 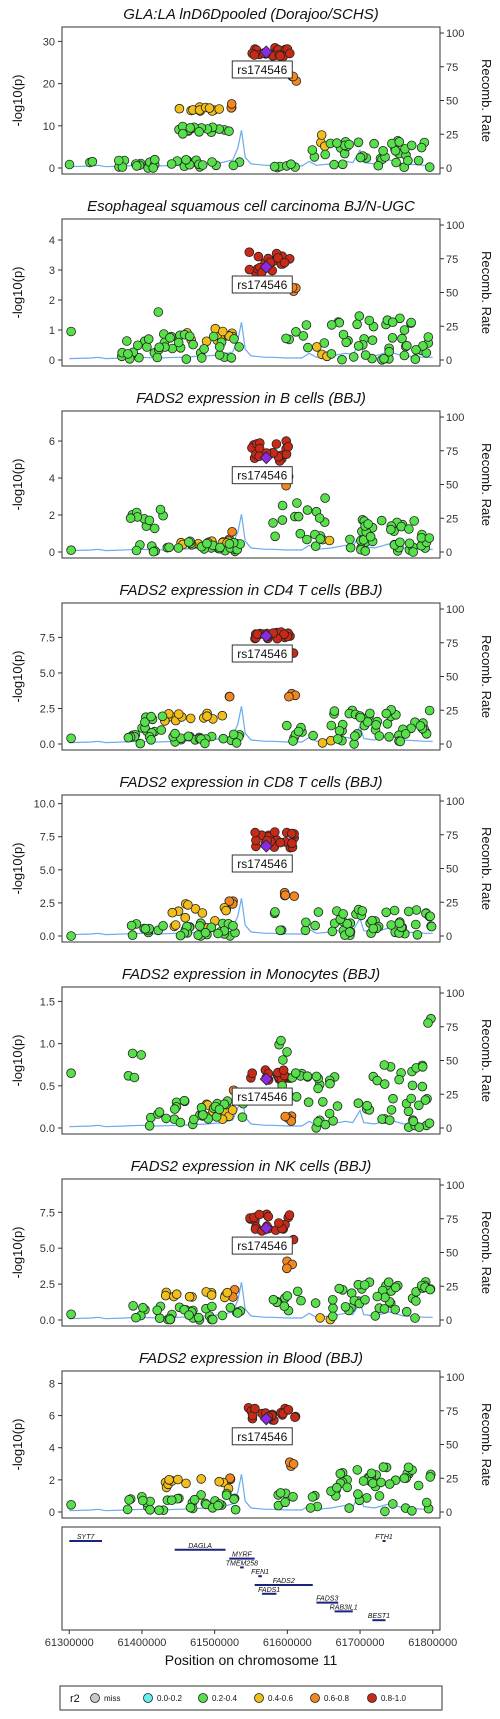 I want to click on legend-label: 0.8-1.0, so click(x=393, y=1698).